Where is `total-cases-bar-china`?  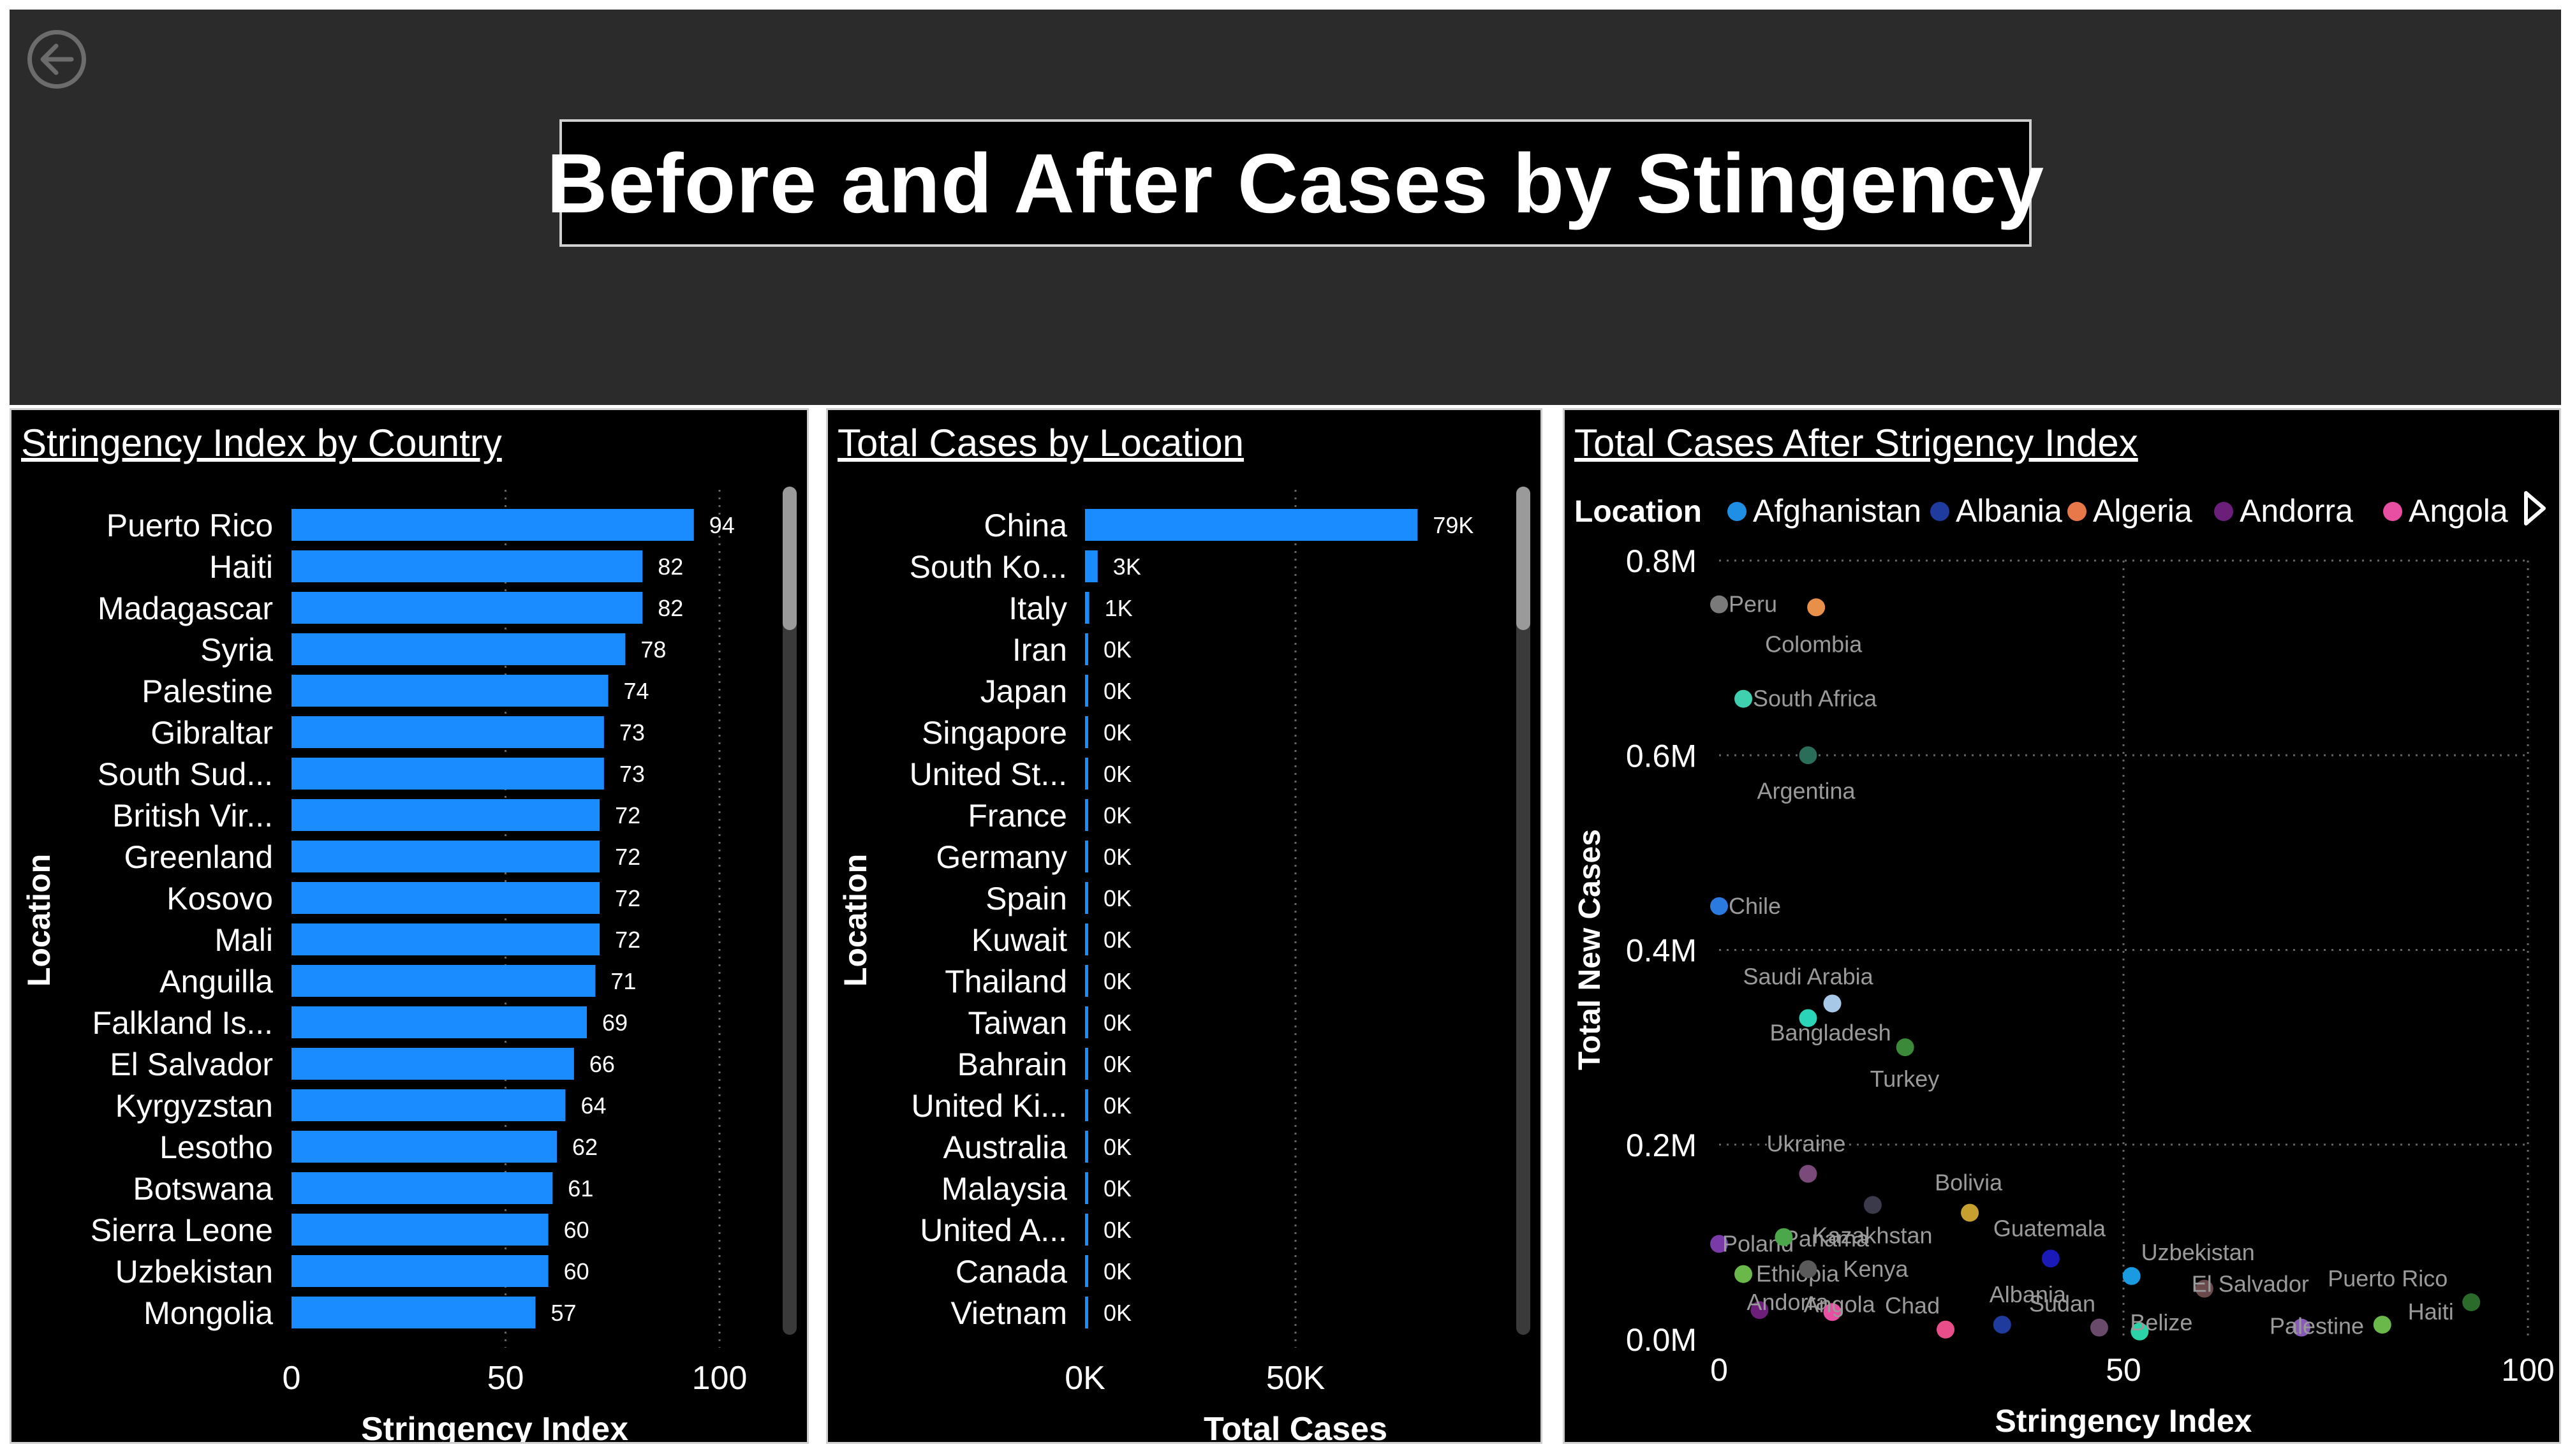 total-cases-bar-china is located at coordinates (1251, 525).